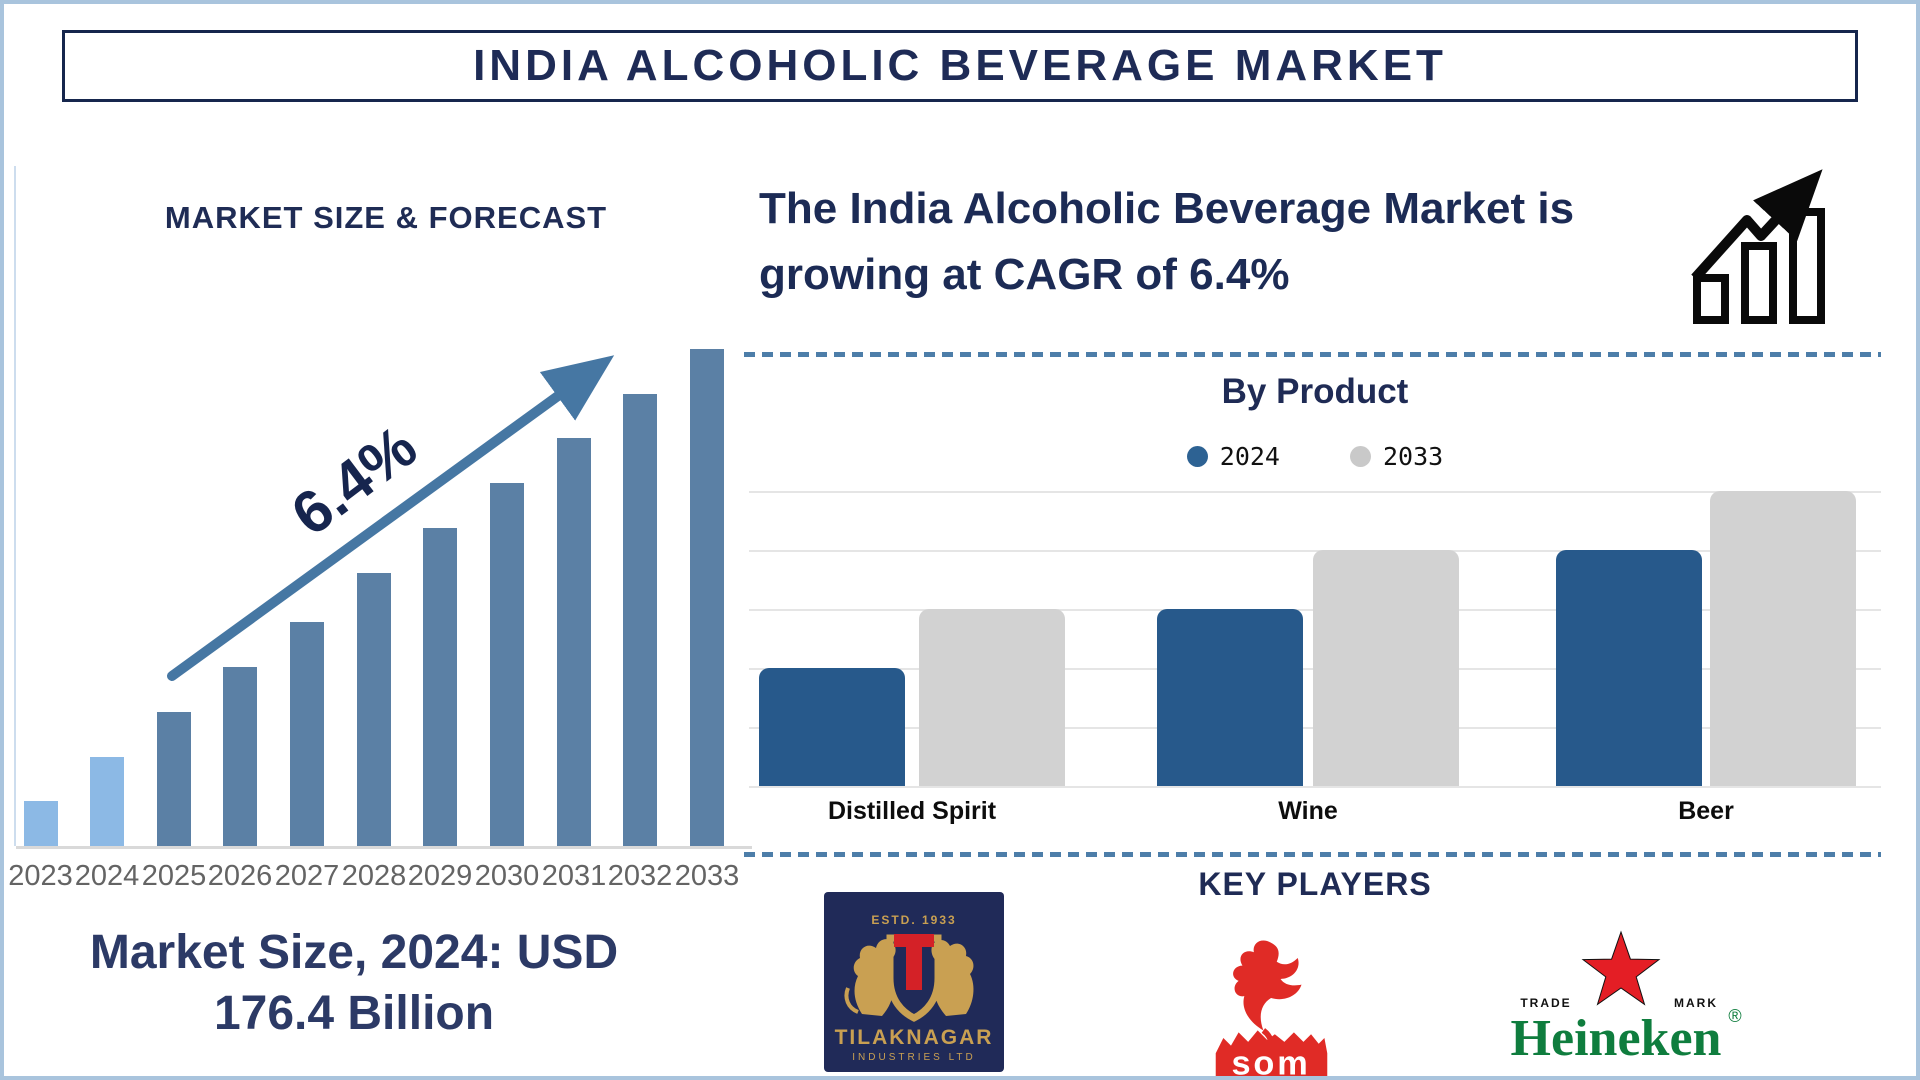 Image resolution: width=1920 pixels, height=1080 pixels. I want to click on legend-2024-dot-icon, so click(1197, 456).